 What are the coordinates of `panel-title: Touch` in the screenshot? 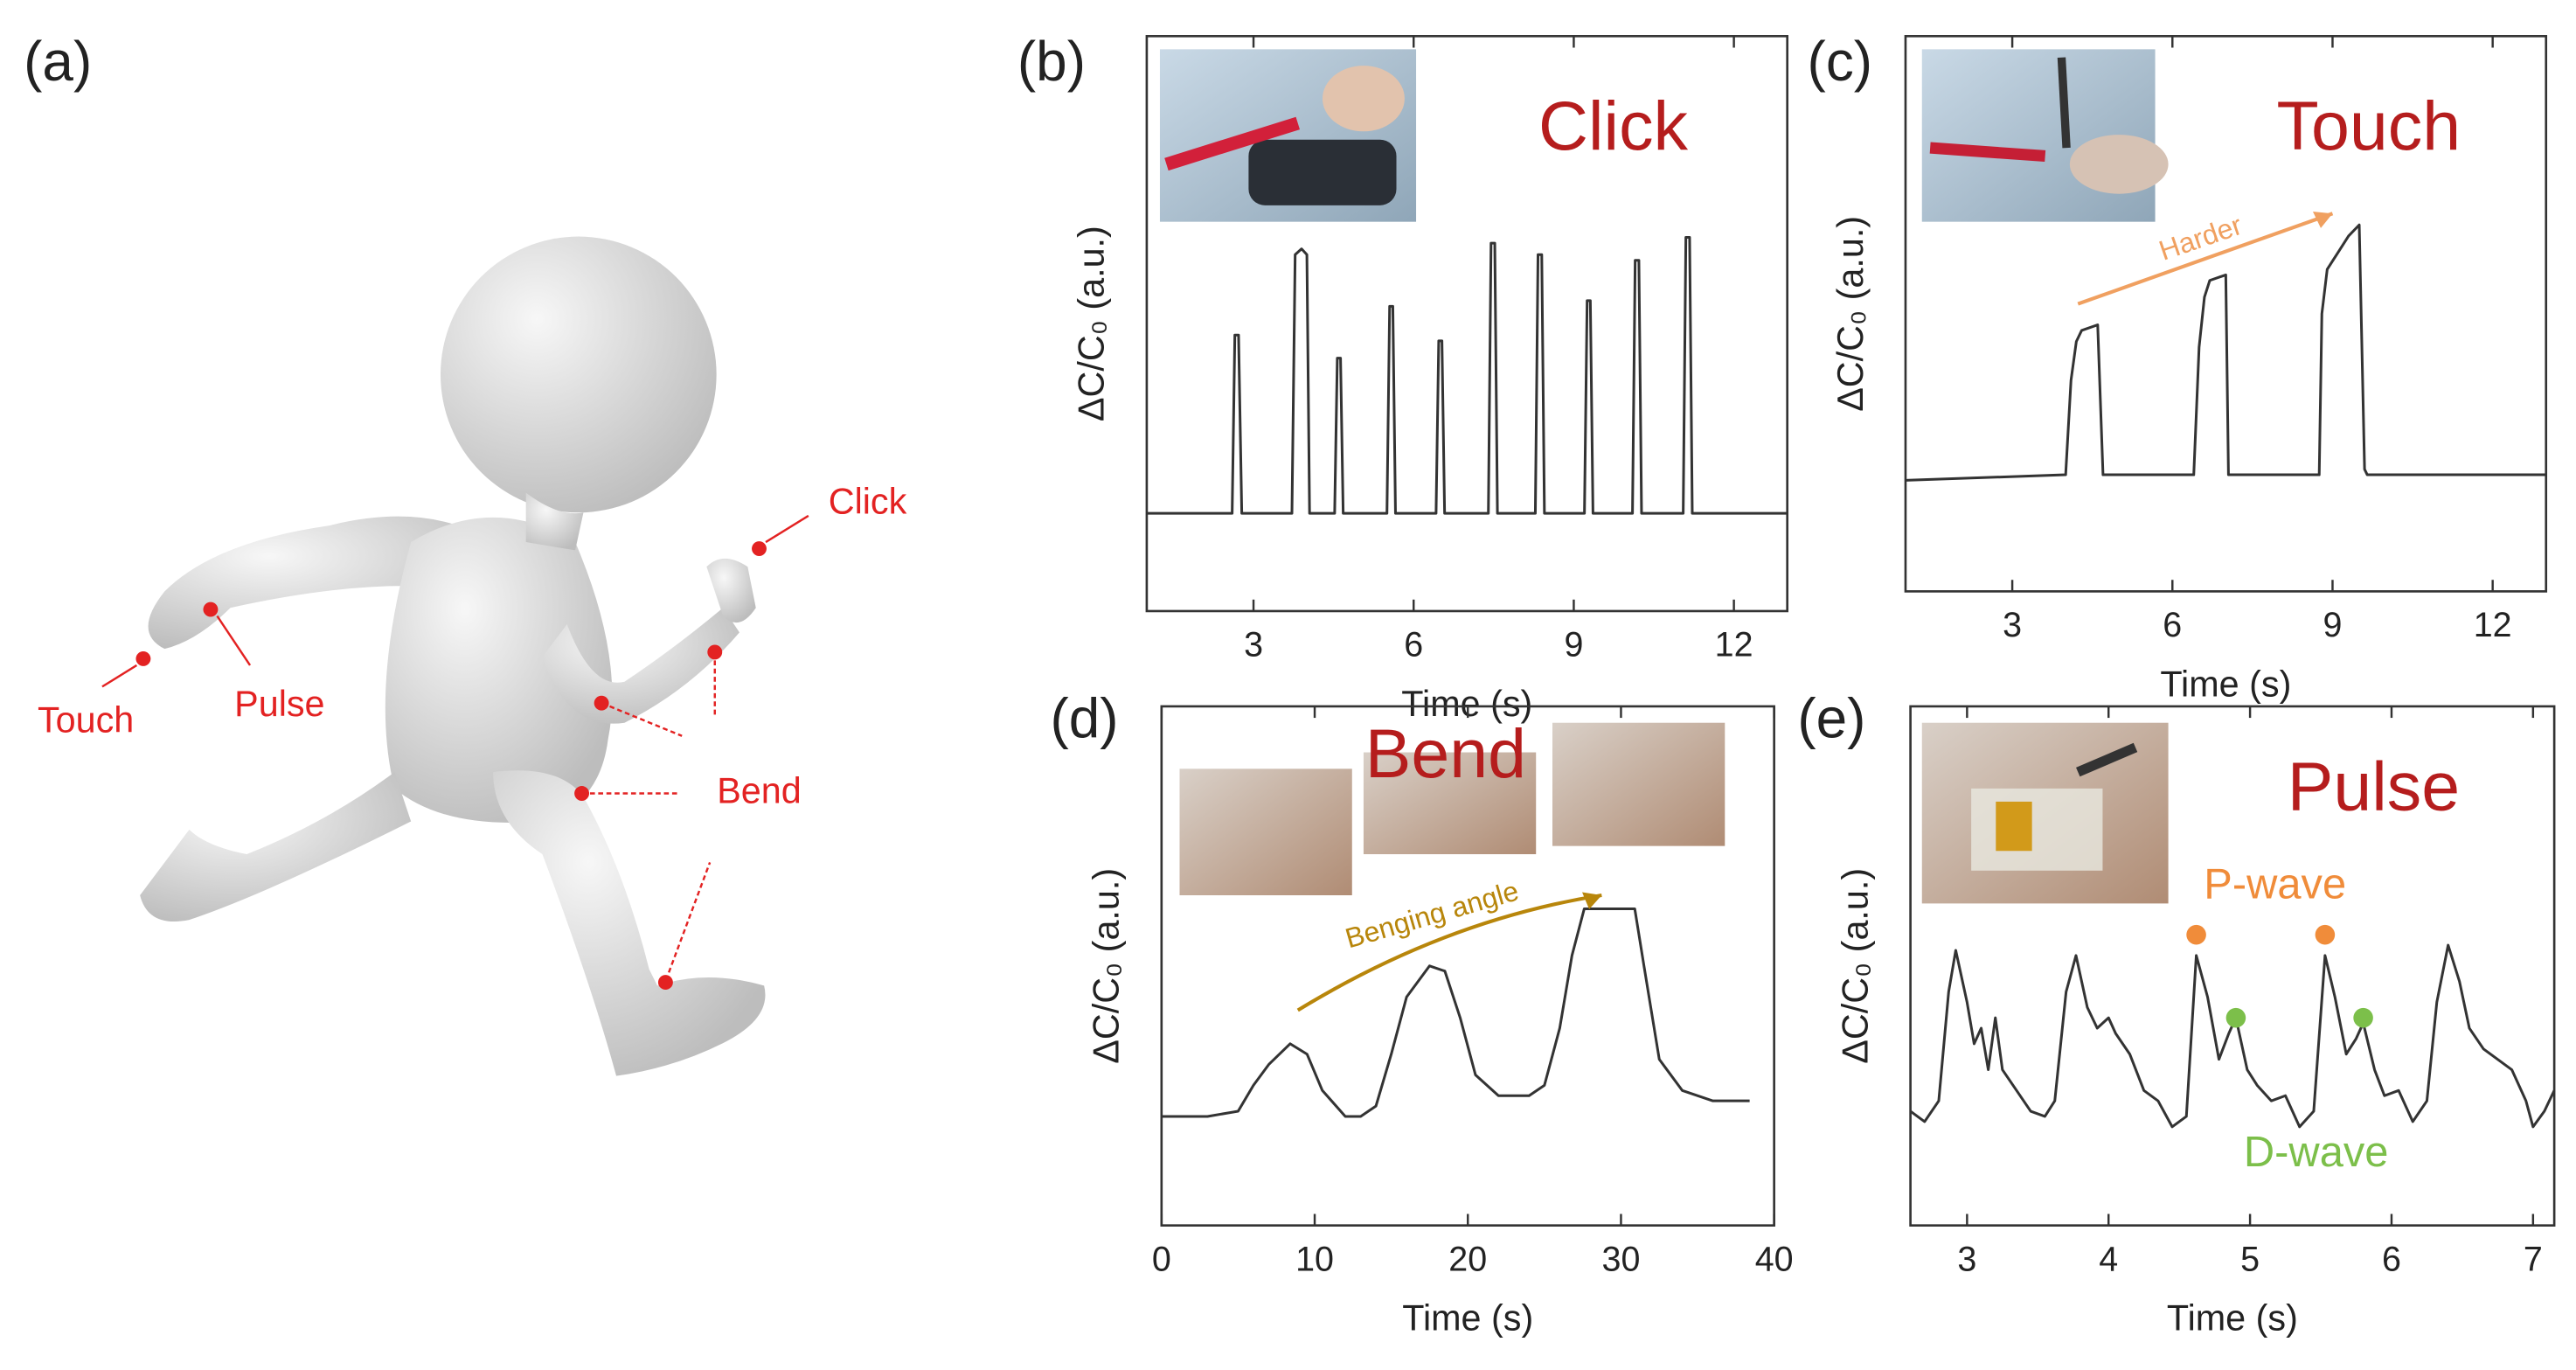 It's located at (2369, 125).